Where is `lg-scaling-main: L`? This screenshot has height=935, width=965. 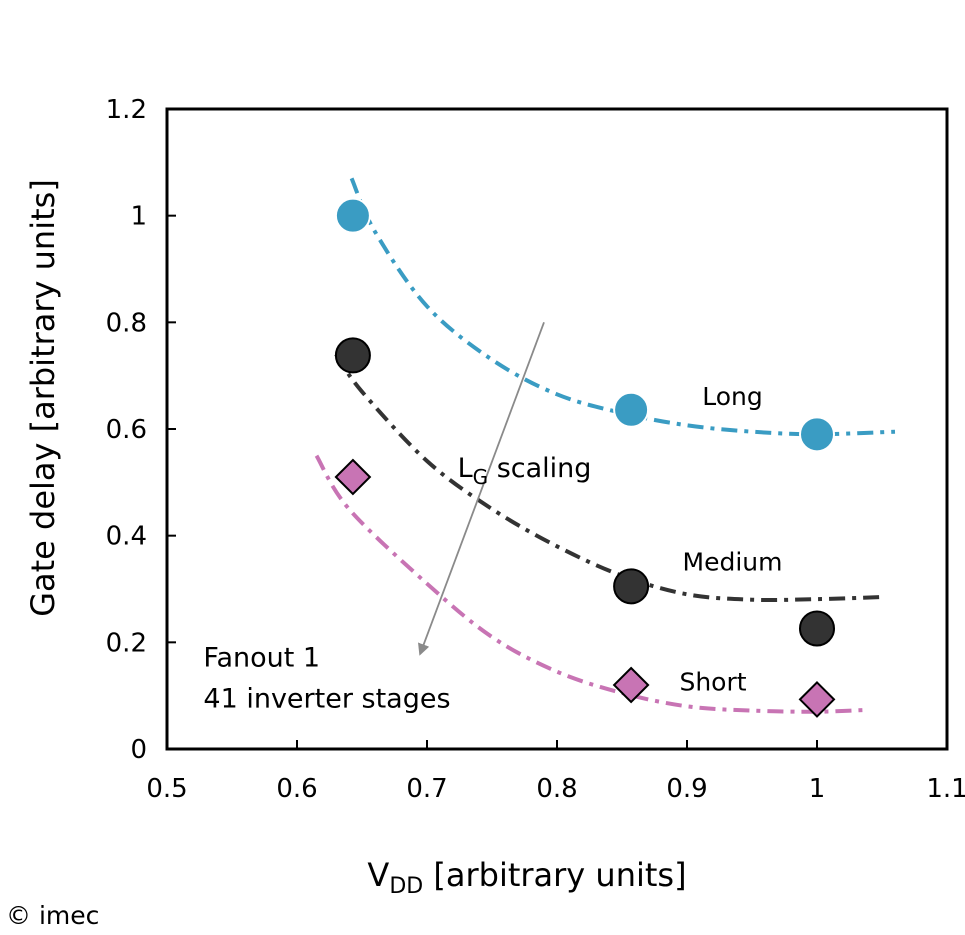 lg-scaling-main: L is located at coordinates (465, 468).